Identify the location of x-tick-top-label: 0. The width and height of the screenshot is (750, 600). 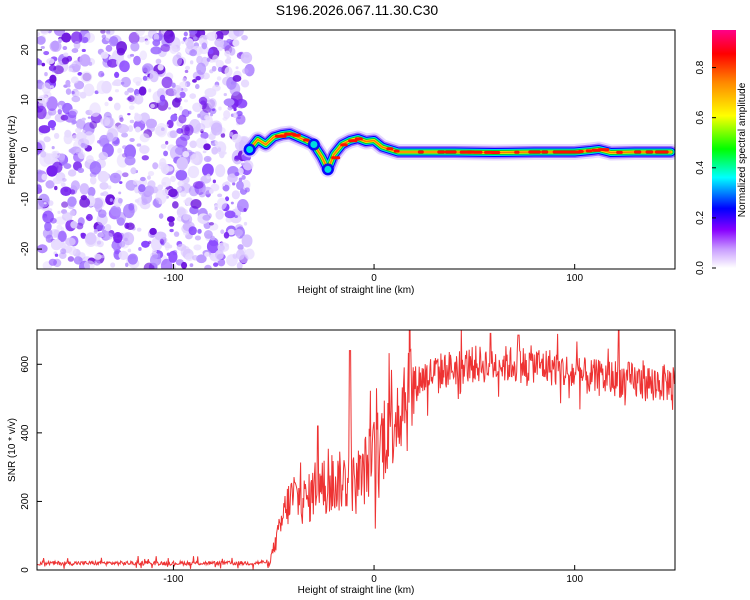
(374, 278).